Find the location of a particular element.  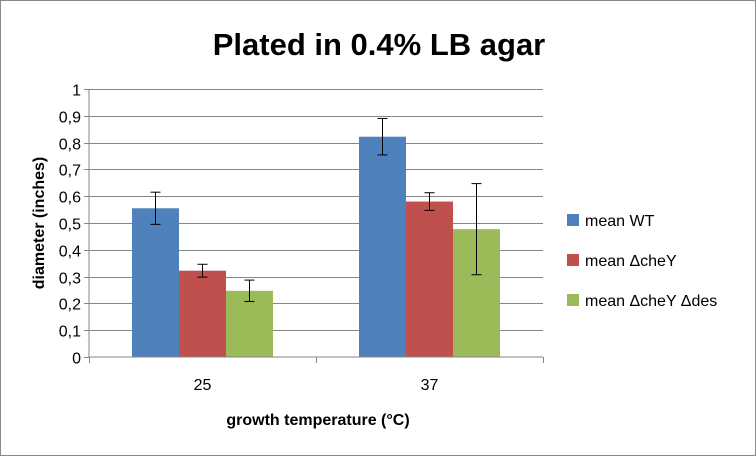

y-tick-label: 0,7 is located at coordinates (70, 171).